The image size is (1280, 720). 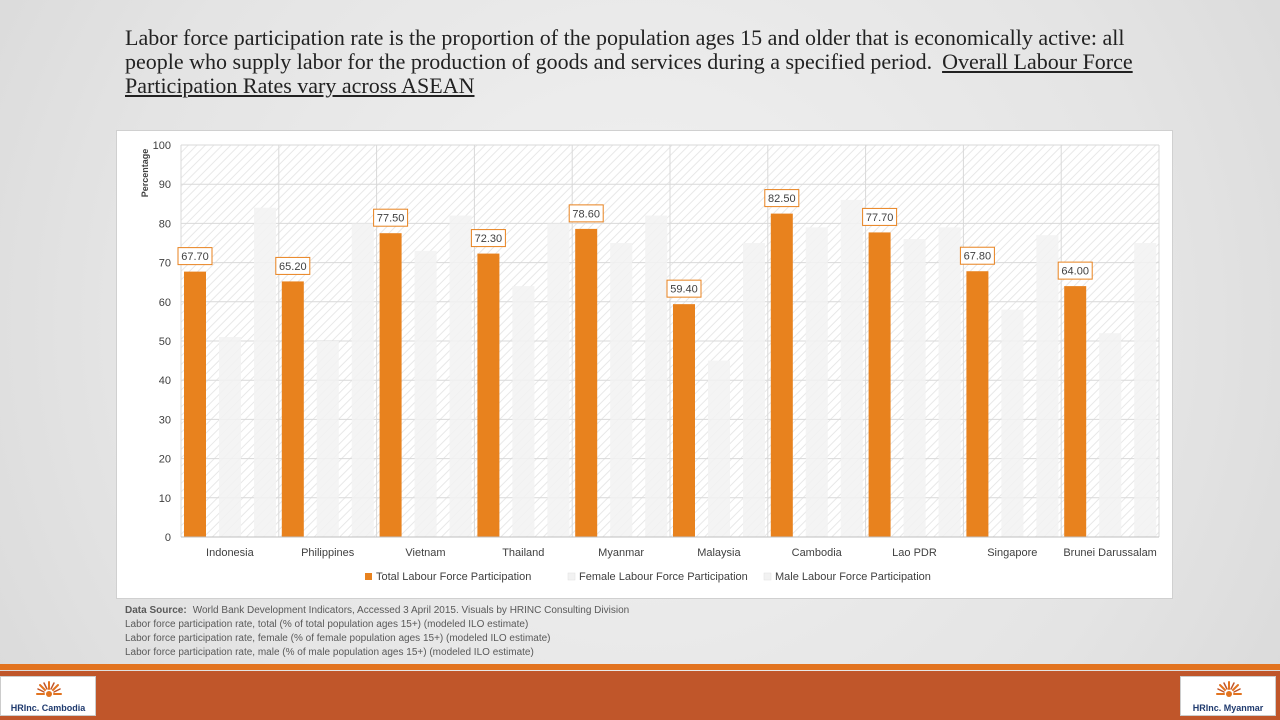 I want to click on bar-total-philippines, so click(x=292, y=409).